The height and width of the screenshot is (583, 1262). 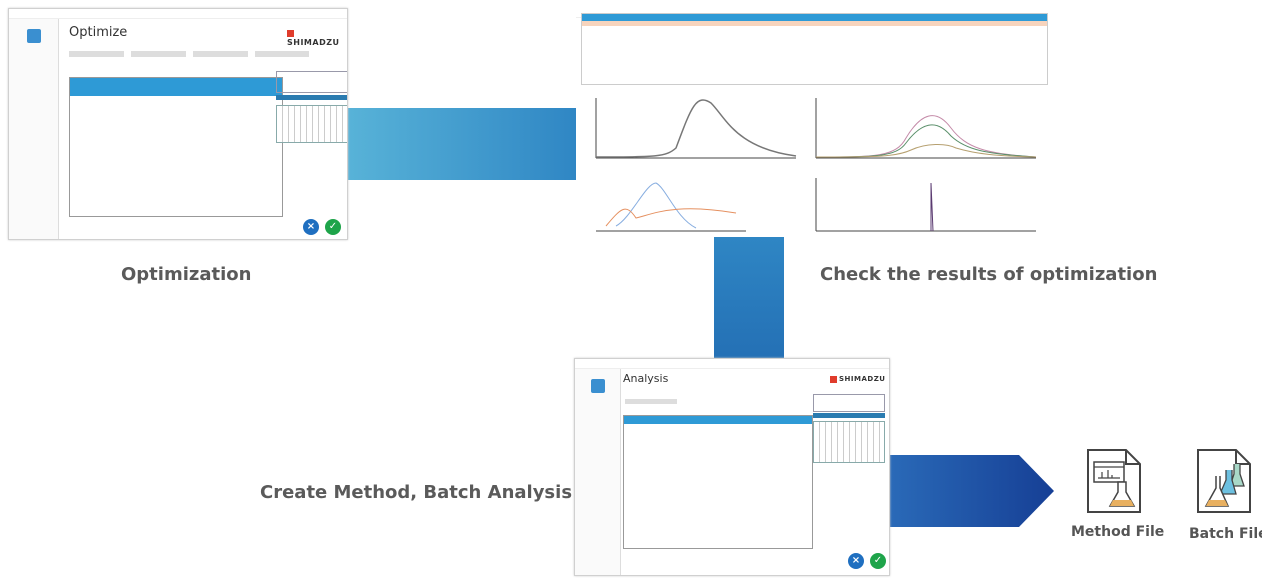 What do you see at coordinates (178, 124) in the screenshot?
I see `optimize-screenshot: Optimize SHIMADZU × ✓` at bounding box center [178, 124].